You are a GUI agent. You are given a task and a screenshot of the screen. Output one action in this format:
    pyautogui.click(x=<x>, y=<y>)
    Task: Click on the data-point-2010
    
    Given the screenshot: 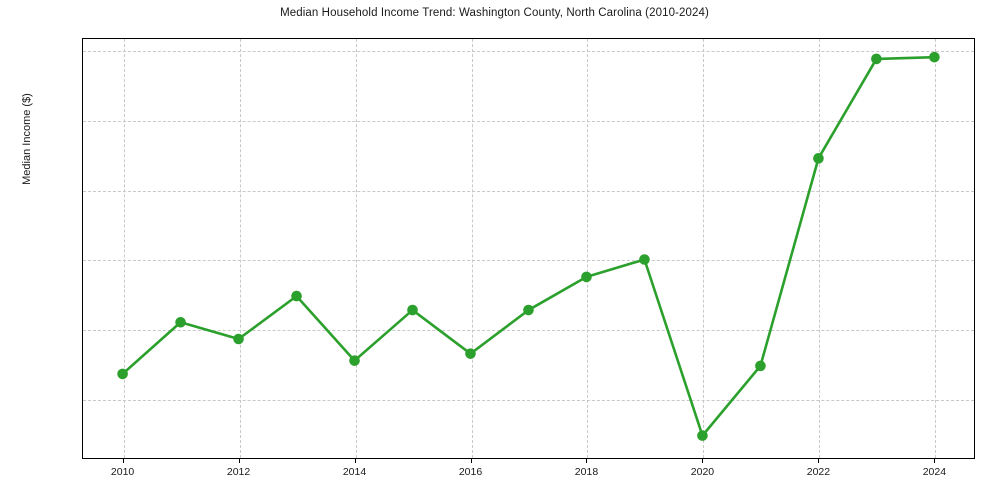 What is the action you would take?
    pyautogui.click(x=122, y=374)
    